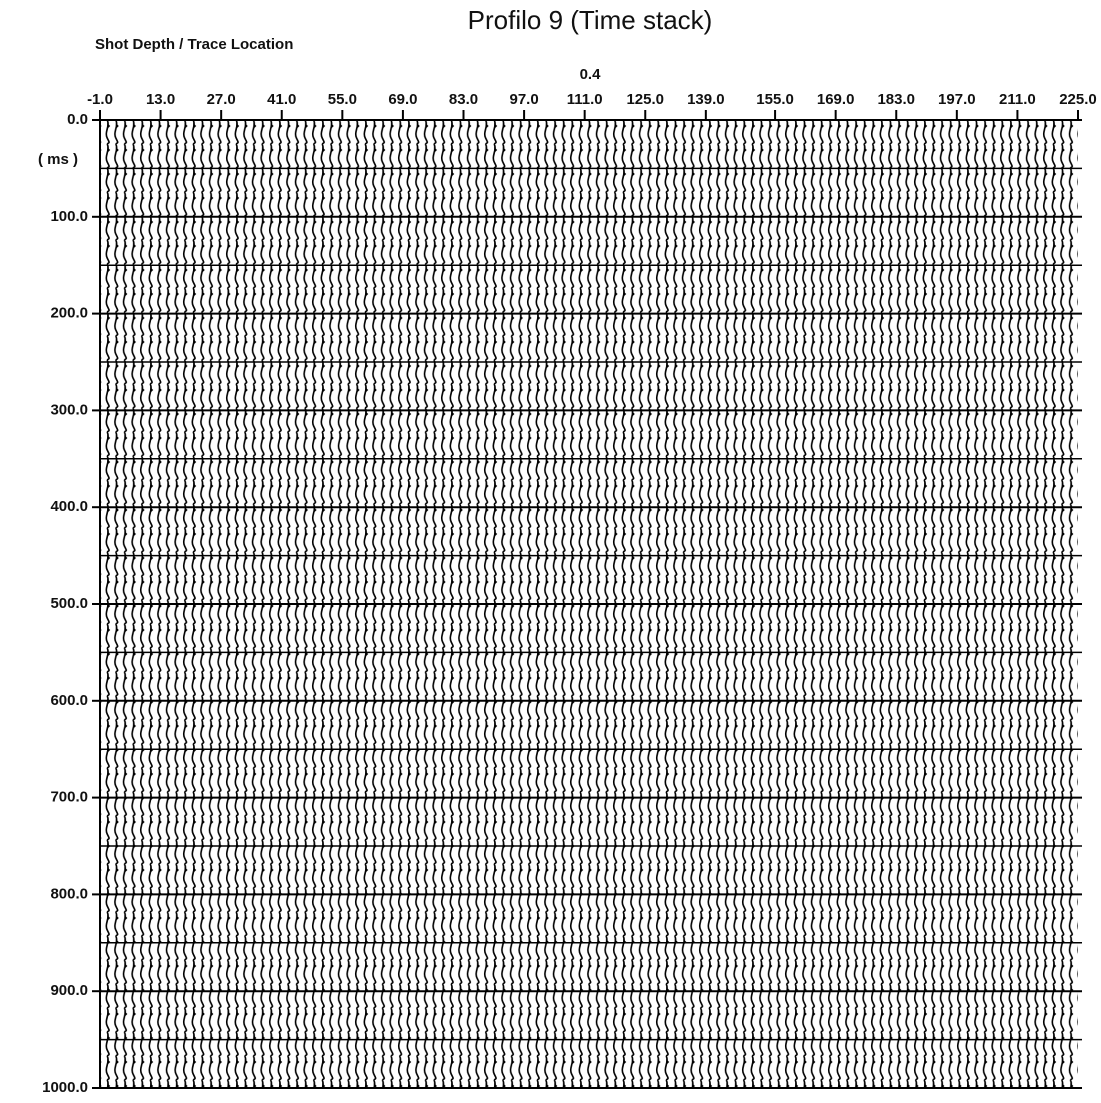  I want to click on y-tick-label: 0.0, so click(77, 119).